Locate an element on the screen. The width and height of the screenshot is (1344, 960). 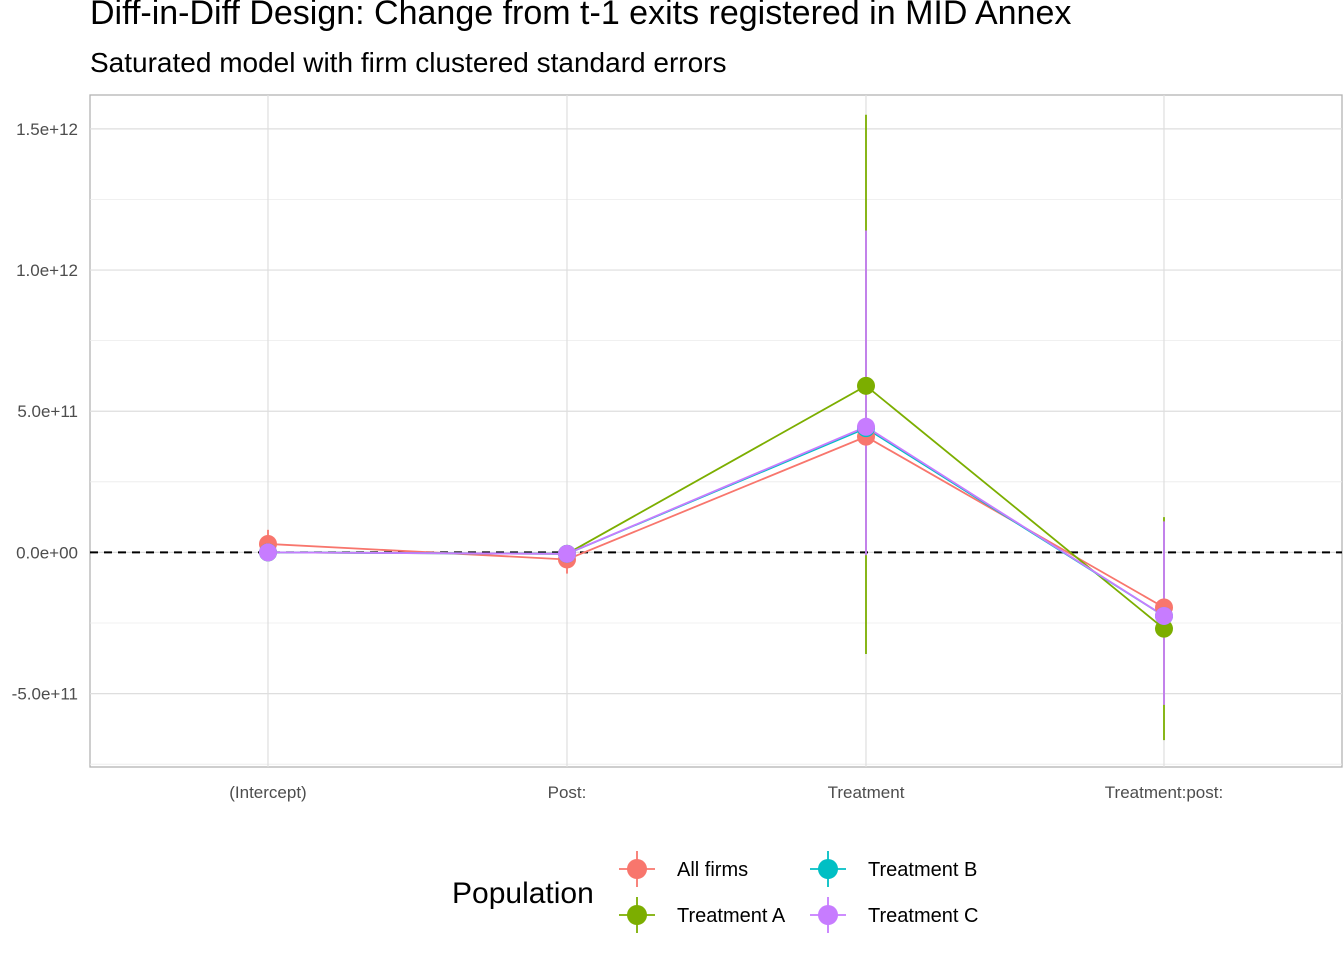
legend-label: All firms is located at coordinates (712, 870).